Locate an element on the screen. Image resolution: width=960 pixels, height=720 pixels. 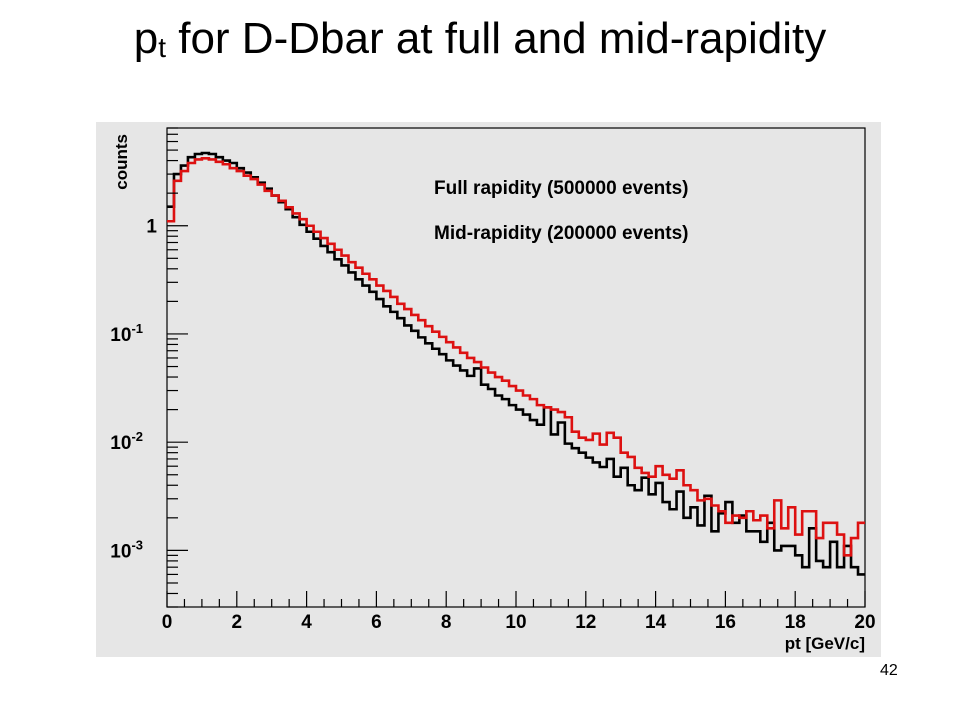
page-number: 42 is located at coordinates (889, 670).